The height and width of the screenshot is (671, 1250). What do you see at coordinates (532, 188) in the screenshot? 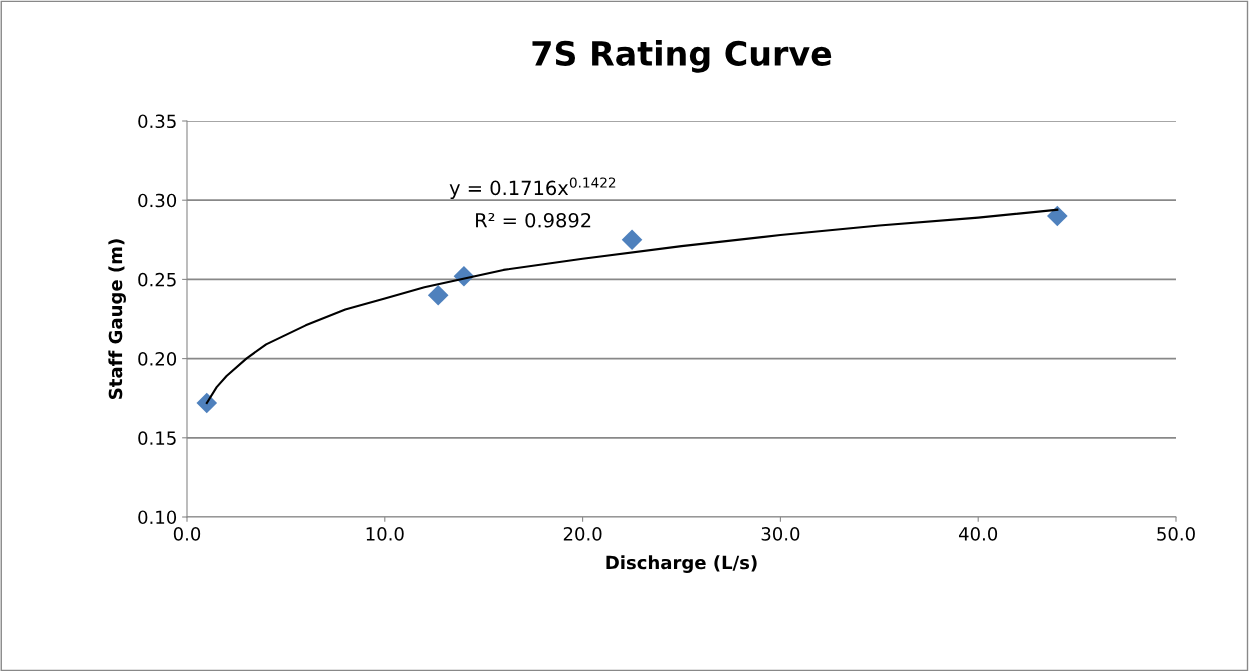
I see `annotation: y = 0.1716x$^{0.1422}$` at bounding box center [532, 188].